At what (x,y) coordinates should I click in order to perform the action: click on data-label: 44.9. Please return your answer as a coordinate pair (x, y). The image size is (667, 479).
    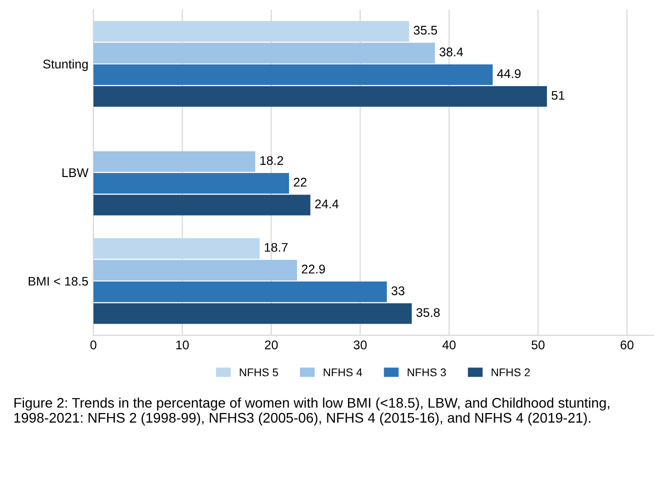
    Looking at the image, I should click on (509, 73).